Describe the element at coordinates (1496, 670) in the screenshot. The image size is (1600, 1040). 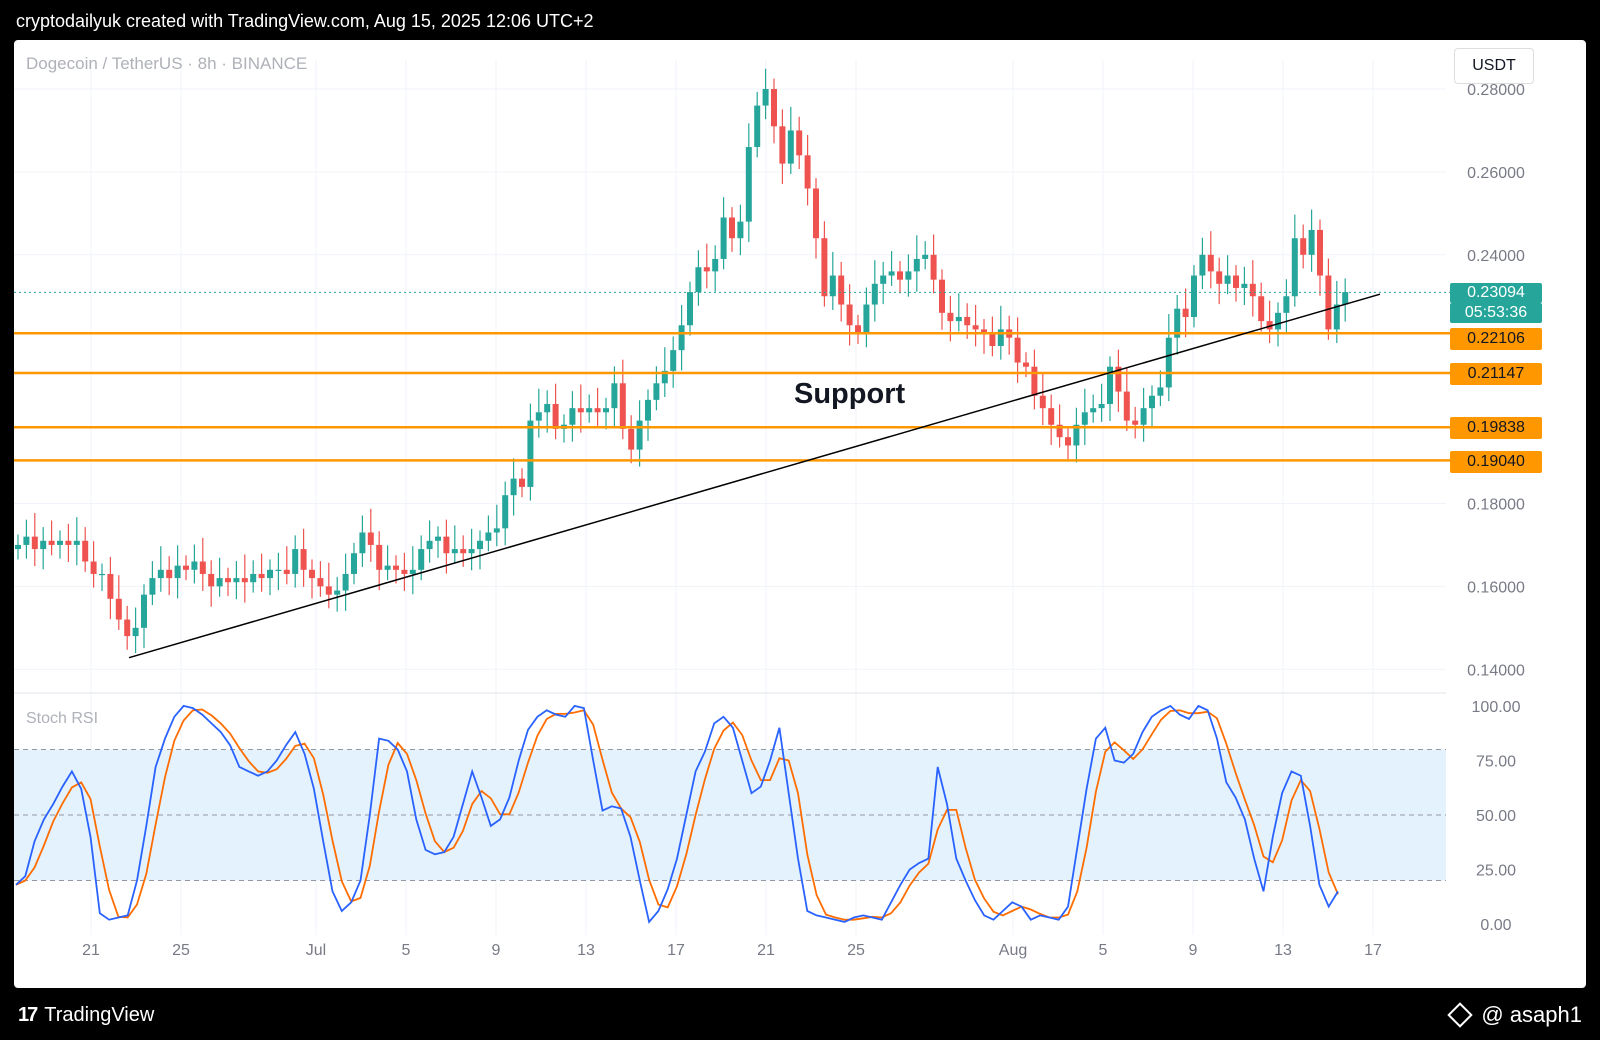
I see `y-tick-label: 0.14000` at that location.